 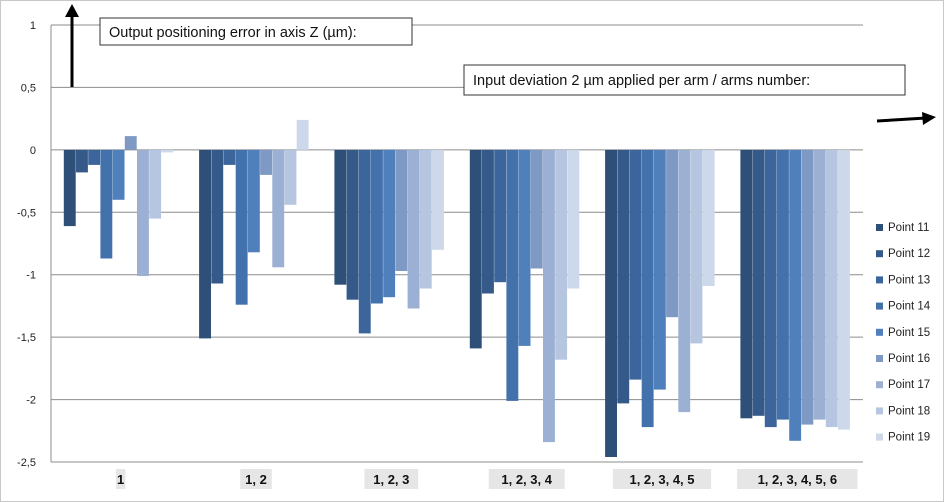 What do you see at coordinates (233, 33) in the screenshot?
I see `y-axis-label: Output positioning error in axis Z (µm):` at bounding box center [233, 33].